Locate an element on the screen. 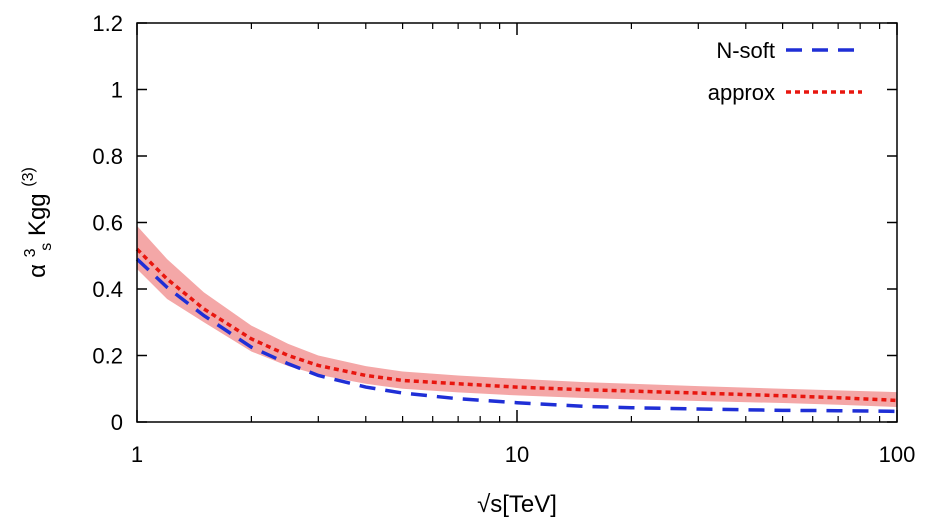 This screenshot has height=522, width=925. x-tick-label: 100 is located at coordinates (897, 454).